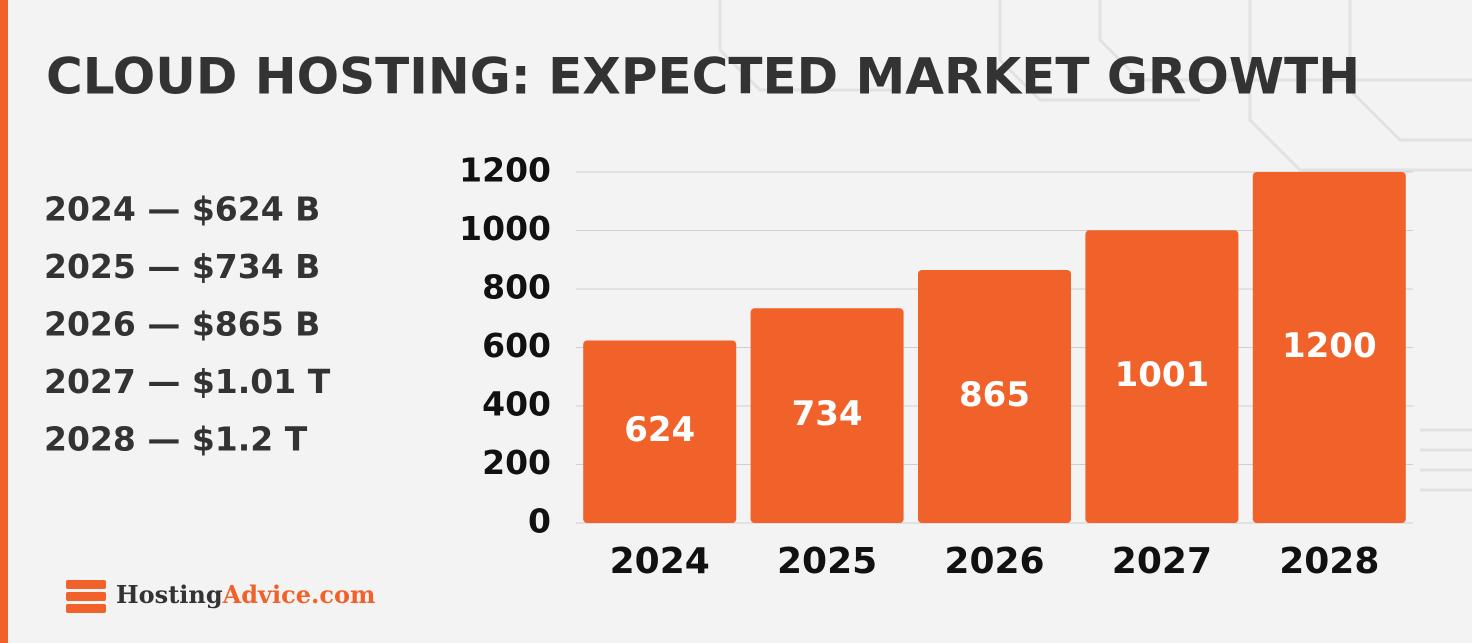 This screenshot has width=1472, height=643. What do you see at coordinates (169, 594) in the screenshot?
I see `brand-name: Hosting` at bounding box center [169, 594].